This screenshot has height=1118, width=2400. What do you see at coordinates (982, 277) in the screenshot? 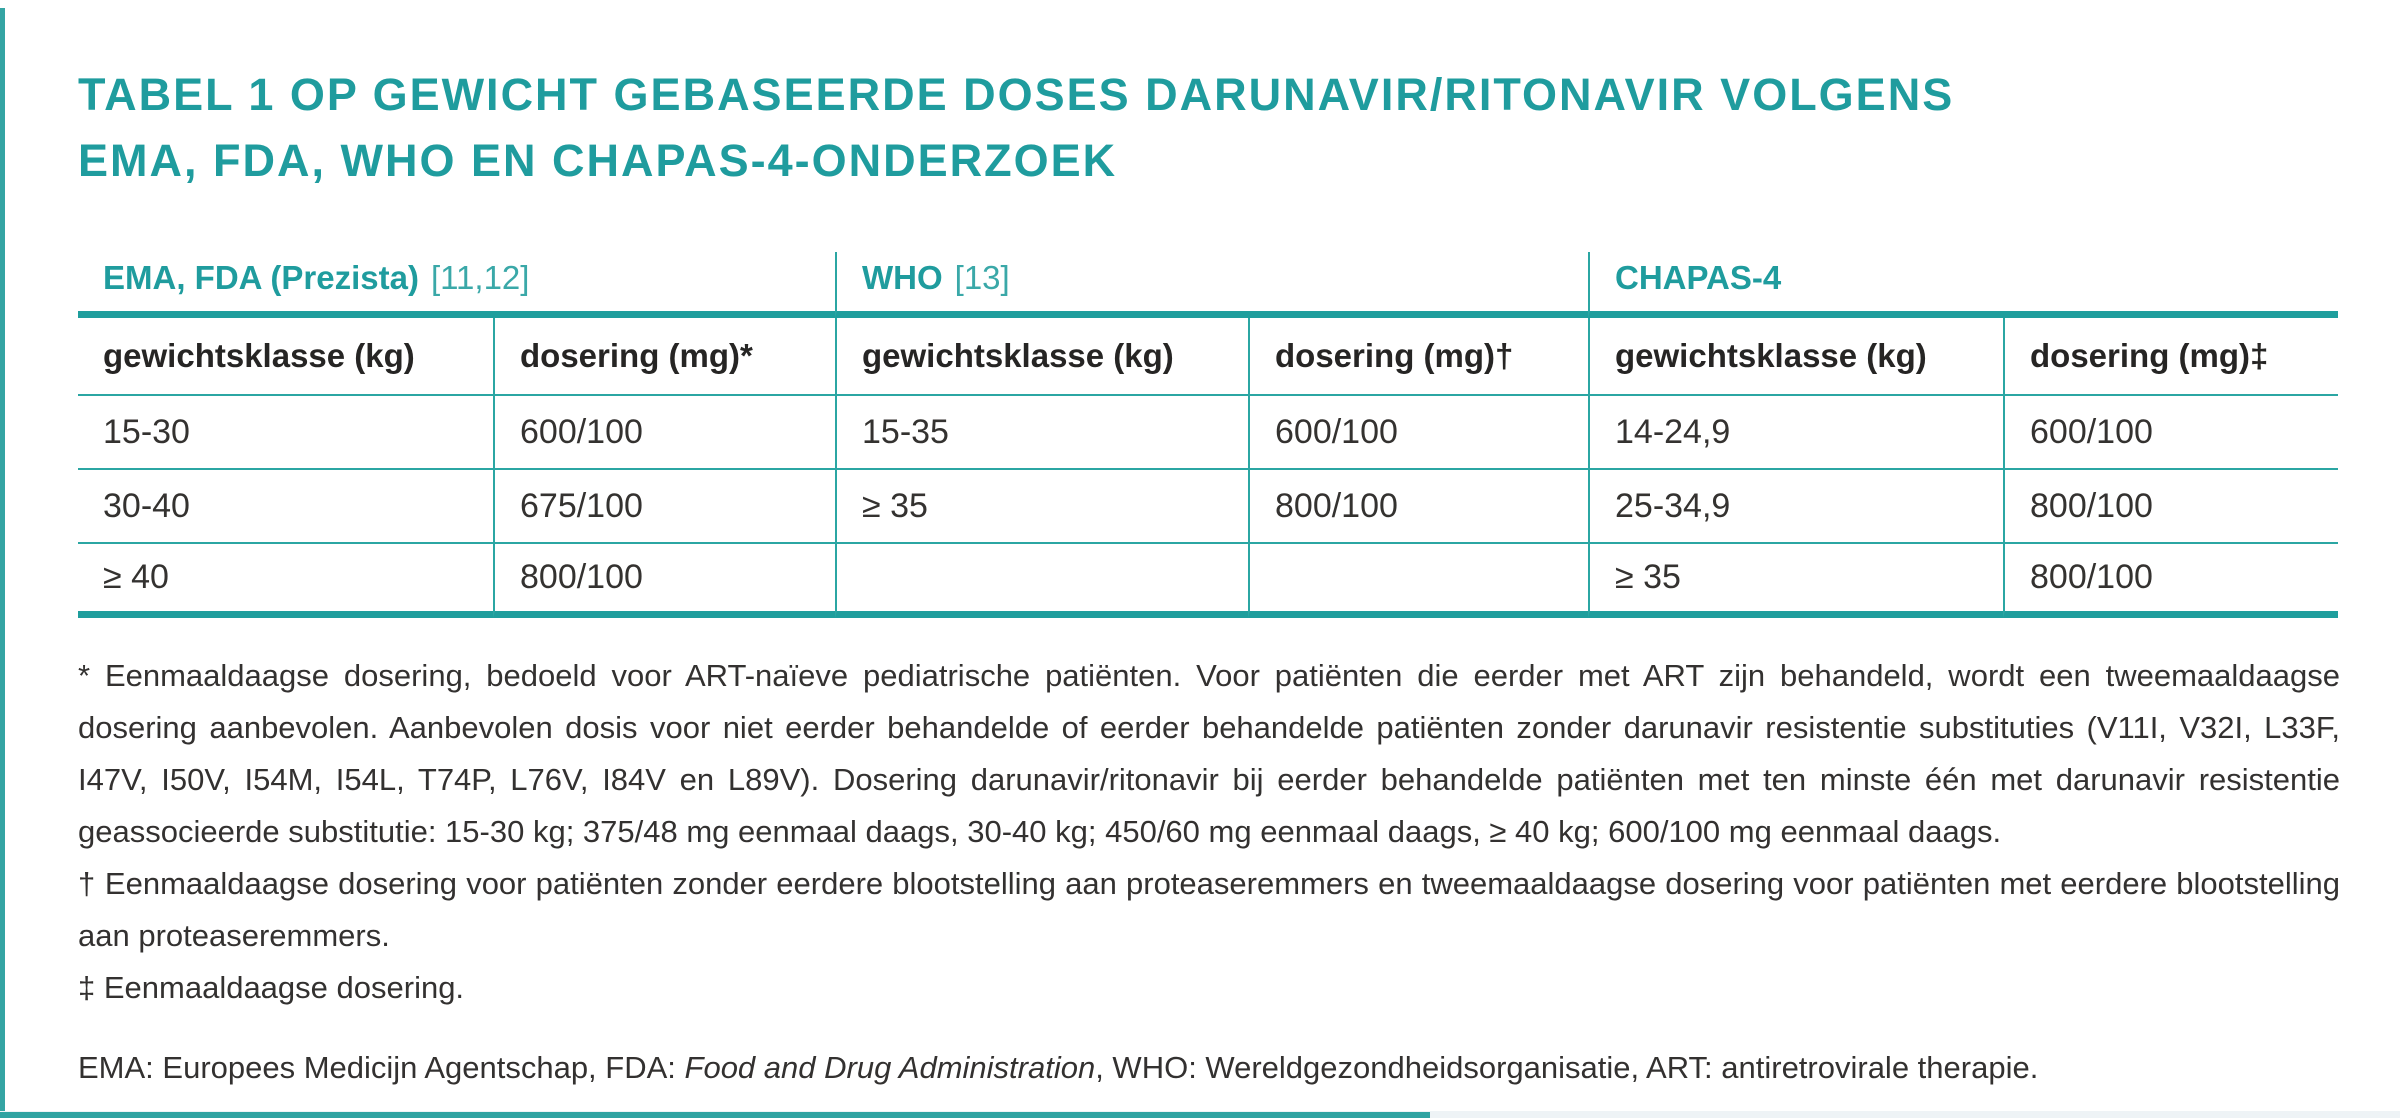
I see `group-ref-who: [13]` at bounding box center [982, 277].